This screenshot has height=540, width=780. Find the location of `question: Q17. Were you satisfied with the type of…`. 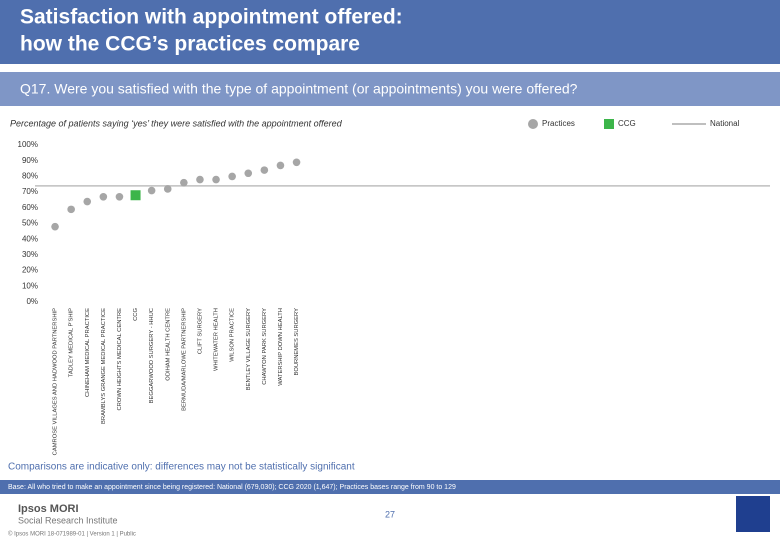

question: Q17. Were you satisfied with the type of… is located at coordinates (299, 89).